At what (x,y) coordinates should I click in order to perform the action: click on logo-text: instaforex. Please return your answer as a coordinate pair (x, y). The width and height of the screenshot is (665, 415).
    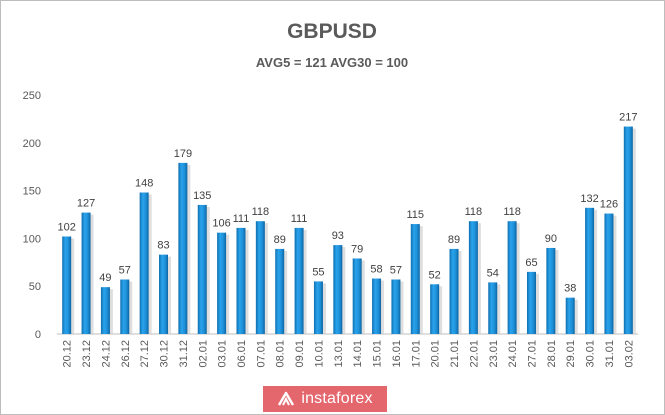
    Looking at the image, I should click on (337, 398).